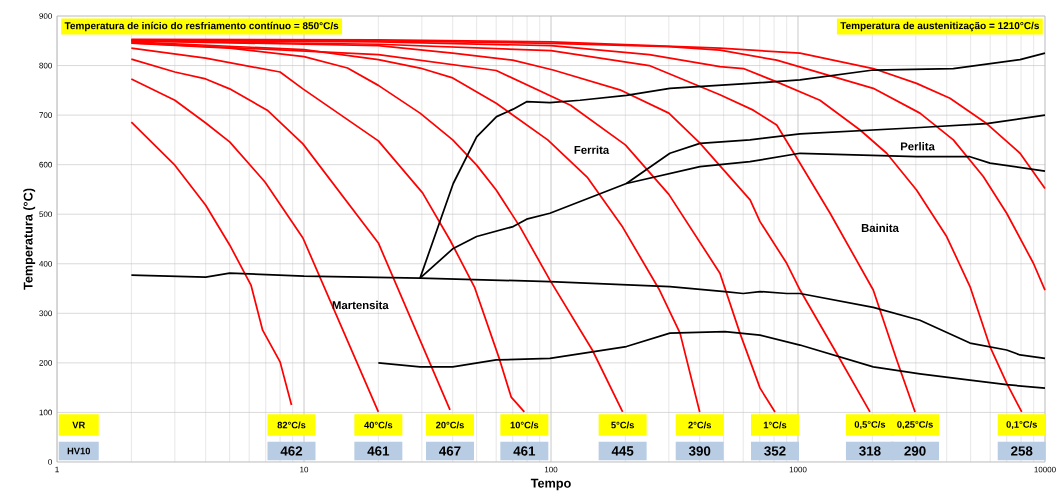 This screenshot has width=1058, height=503. I want to click on series-label: 10°C/s, so click(524, 425).